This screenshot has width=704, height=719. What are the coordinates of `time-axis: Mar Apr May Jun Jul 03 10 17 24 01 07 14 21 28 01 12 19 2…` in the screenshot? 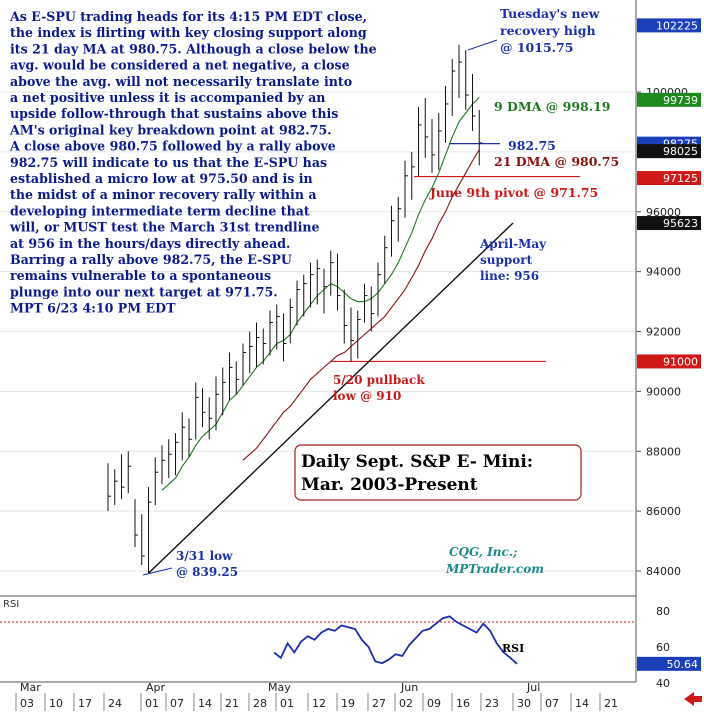 It's located at (316, 696).